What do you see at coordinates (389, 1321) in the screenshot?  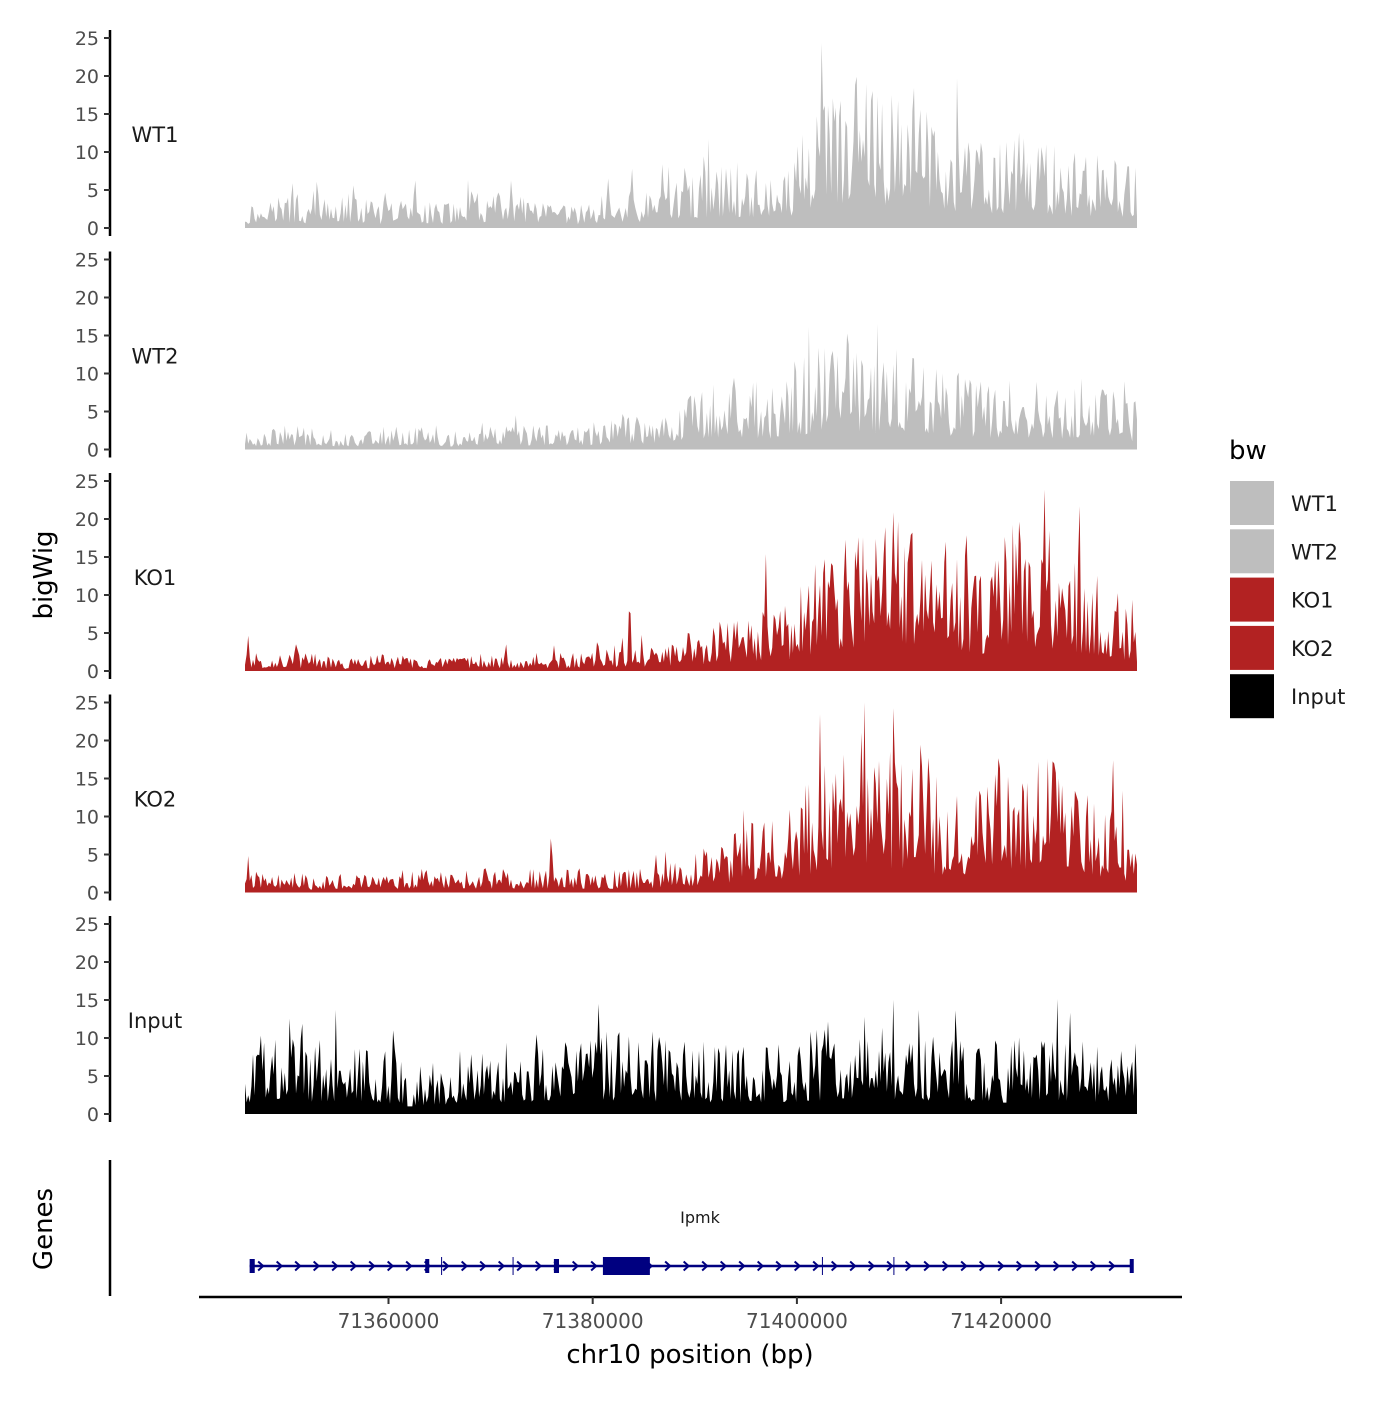 I see `x-tick-label: 71360000` at bounding box center [389, 1321].